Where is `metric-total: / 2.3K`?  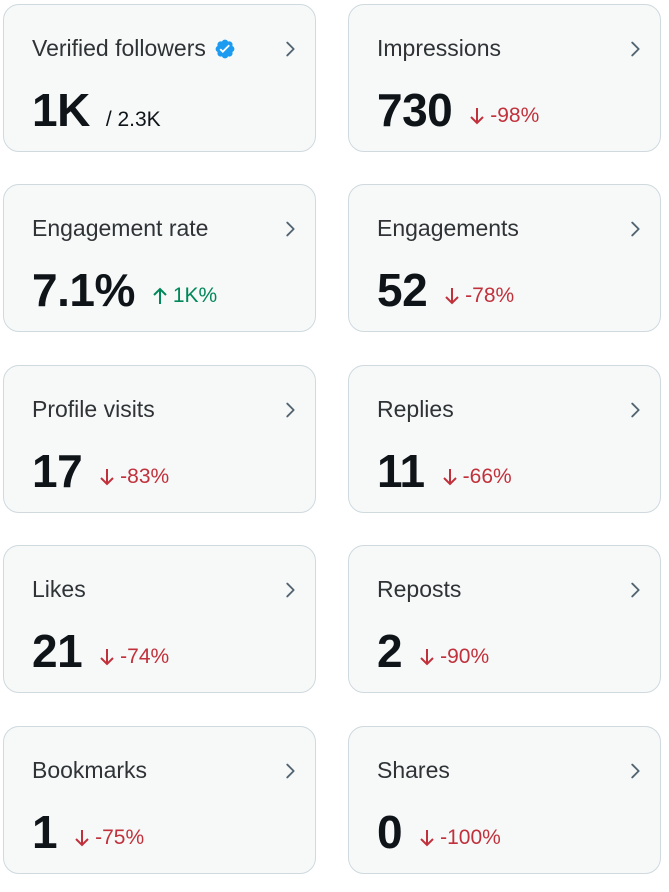
metric-total: / 2.3K is located at coordinates (133, 119).